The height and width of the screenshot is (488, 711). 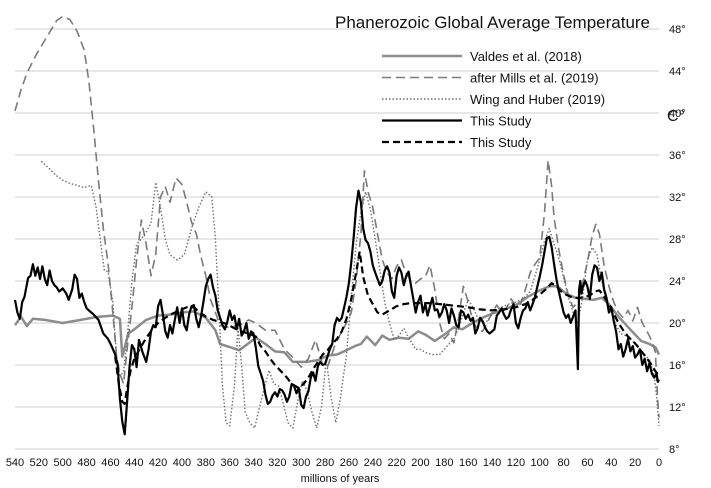 What do you see at coordinates (229, 463) in the screenshot?
I see `x-tick-360: 360` at bounding box center [229, 463].